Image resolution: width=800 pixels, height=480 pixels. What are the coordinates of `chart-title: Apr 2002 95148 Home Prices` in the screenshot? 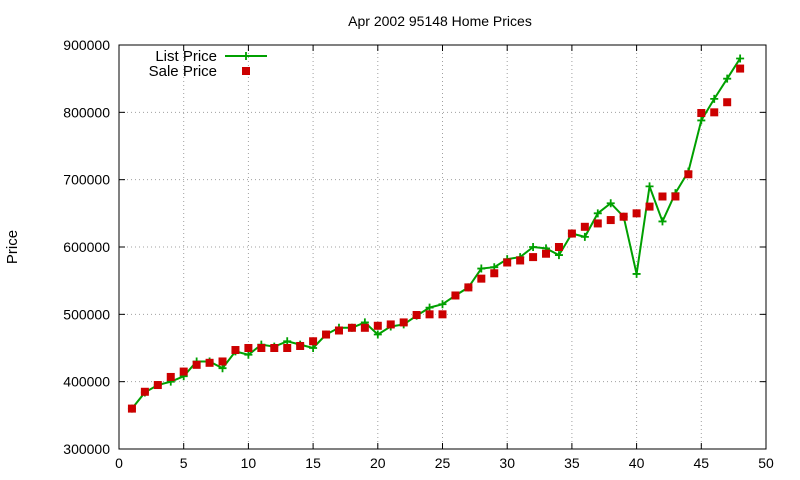 It's located at (440, 21).